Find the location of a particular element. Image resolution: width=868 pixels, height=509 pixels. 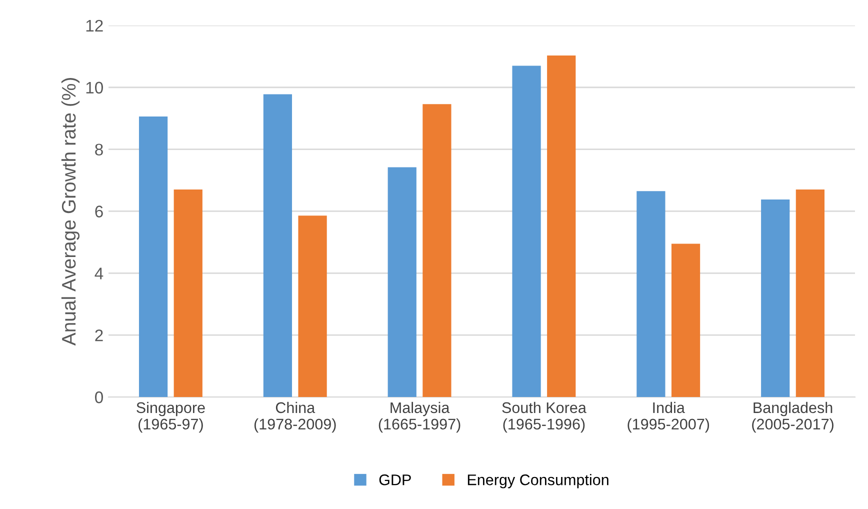

y-tick-label: 2 is located at coordinates (99, 335).